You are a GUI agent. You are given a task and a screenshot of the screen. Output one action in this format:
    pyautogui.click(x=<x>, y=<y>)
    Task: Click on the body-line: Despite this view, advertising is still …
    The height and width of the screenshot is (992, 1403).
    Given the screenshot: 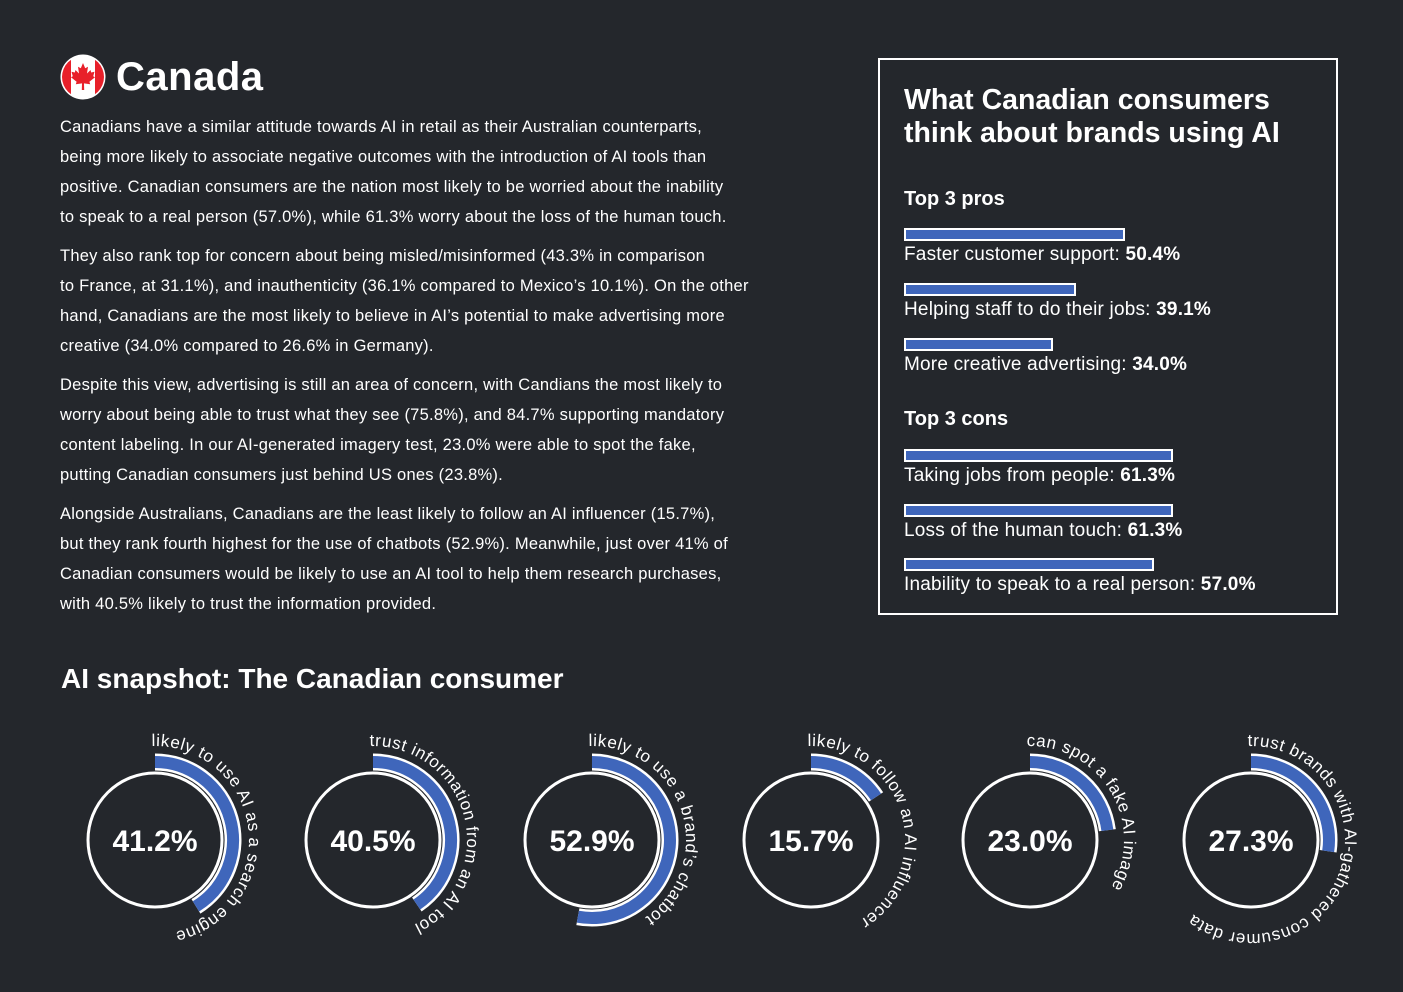 What is the action you would take?
    pyautogui.click(x=391, y=385)
    